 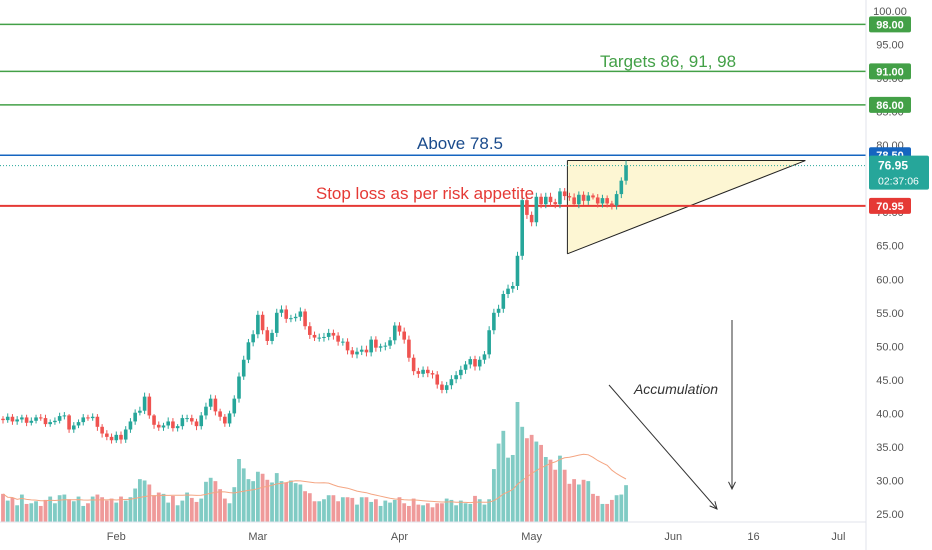 What do you see at coordinates (675, 389) in the screenshot?
I see `accumulation-annotation: Accumulation` at bounding box center [675, 389].